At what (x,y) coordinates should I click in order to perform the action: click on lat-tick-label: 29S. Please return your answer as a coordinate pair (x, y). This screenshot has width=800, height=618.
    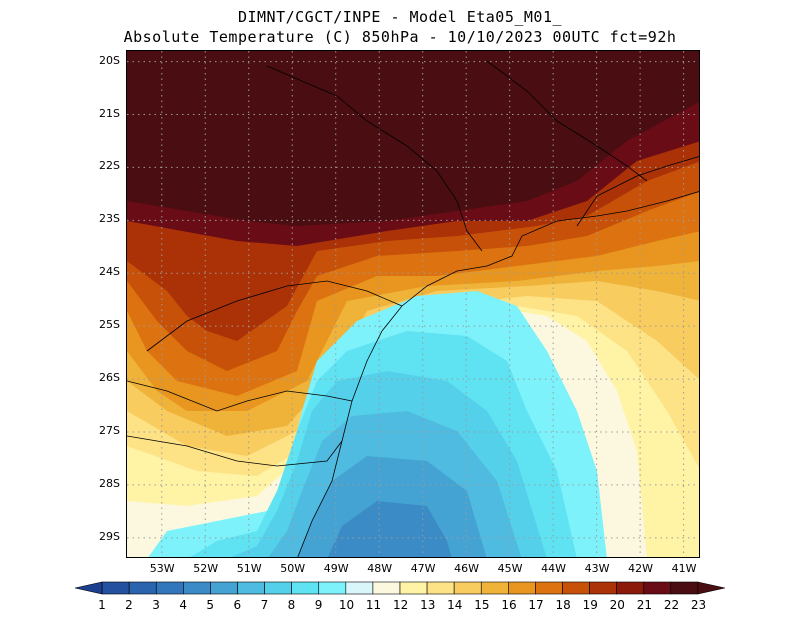
    Looking at the image, I should click on (109, 536).